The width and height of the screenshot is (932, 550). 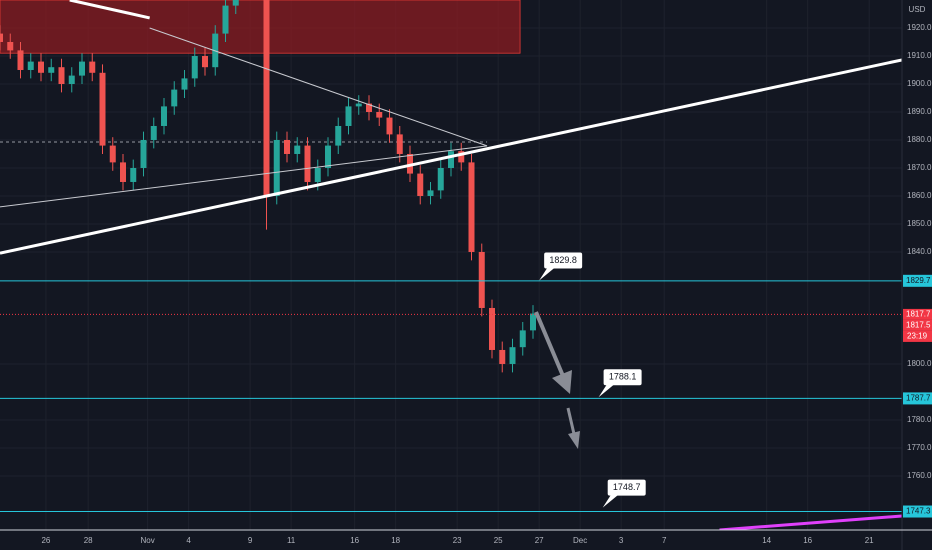 What do you see at coordinates (919, 475) in the screenshot?
I see `y-tick-label: 1760.0` at bounding box center [919, 475].